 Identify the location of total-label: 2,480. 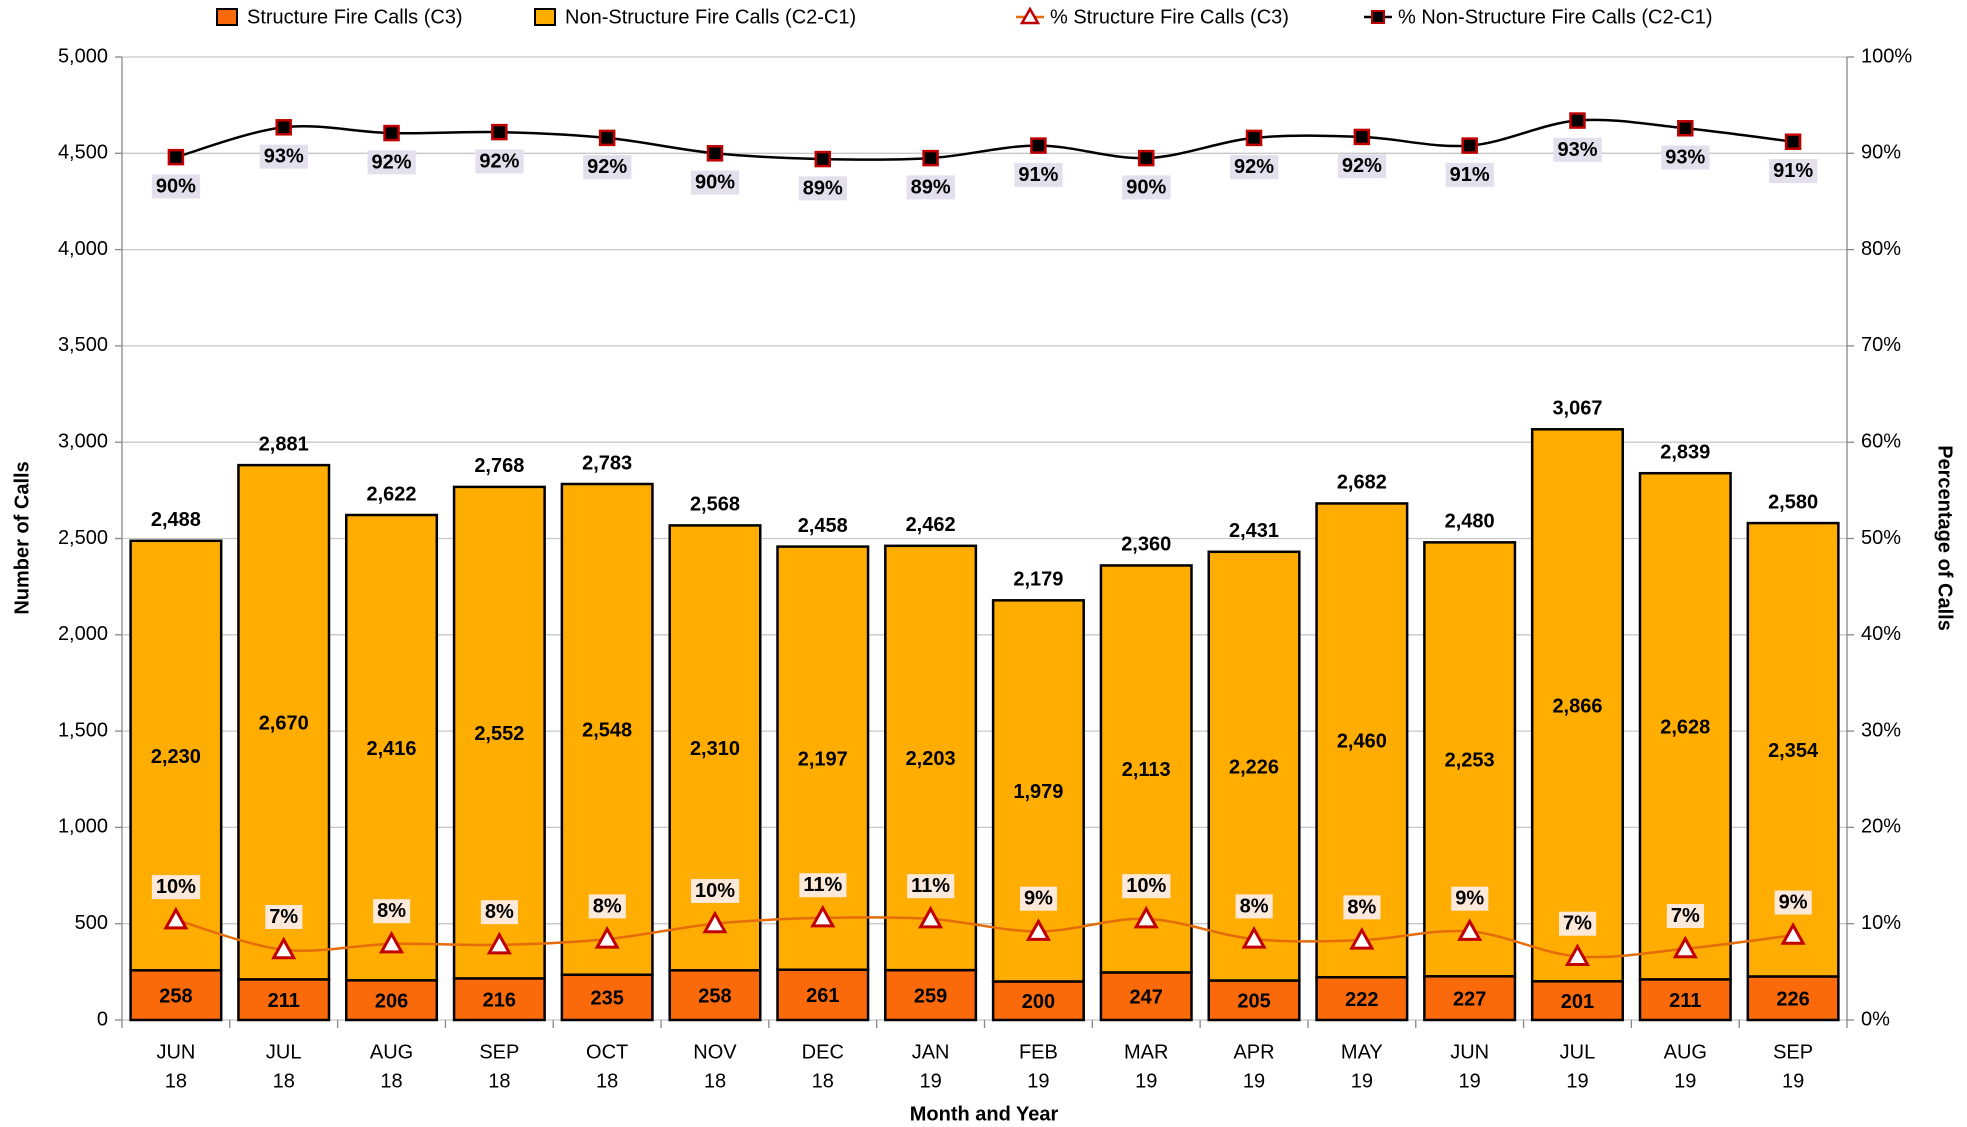
(1470, 522).